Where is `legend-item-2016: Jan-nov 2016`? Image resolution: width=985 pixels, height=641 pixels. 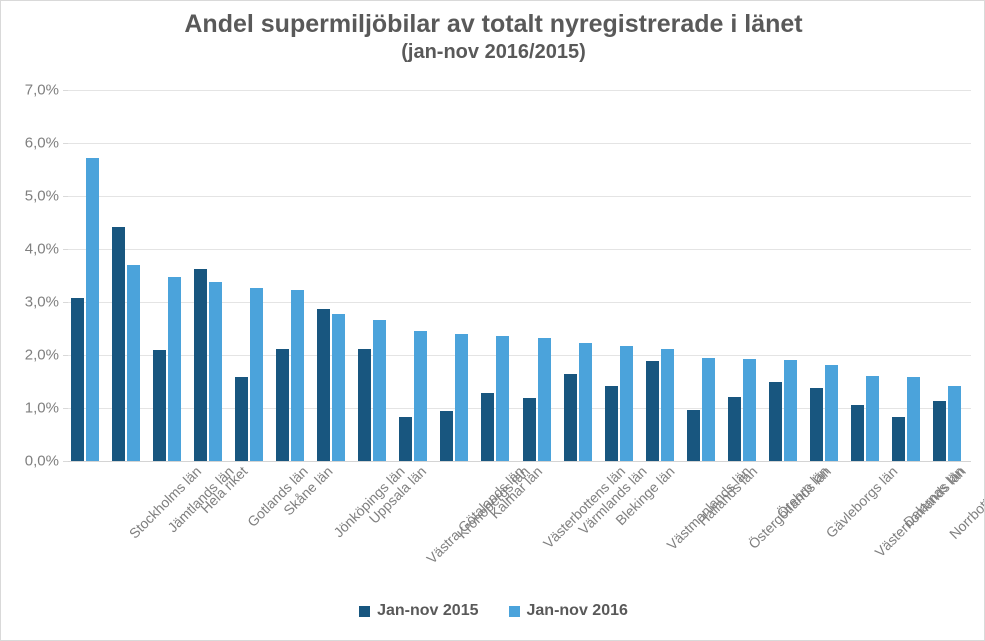 legend-item-2016: Jan-nov 2016 is located at coordinates (568, 611).